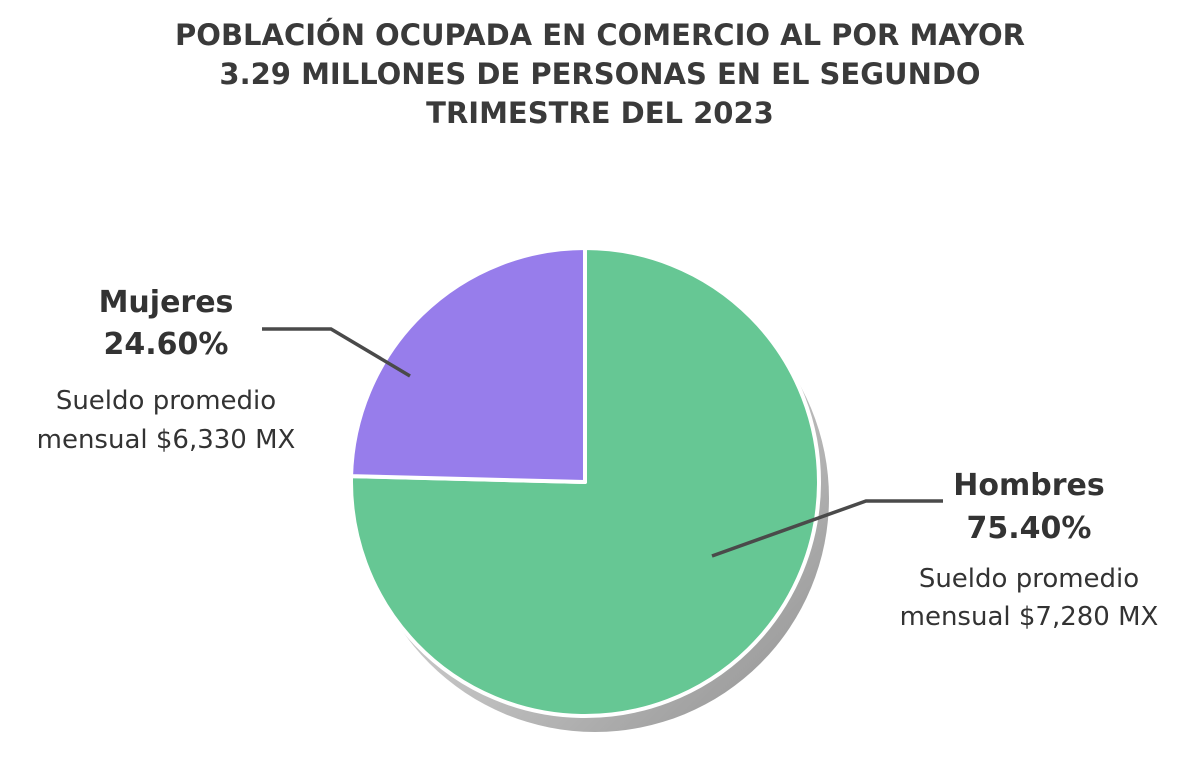  I want to click on slice-label-hombres: Hombres, so click(1028, 485).